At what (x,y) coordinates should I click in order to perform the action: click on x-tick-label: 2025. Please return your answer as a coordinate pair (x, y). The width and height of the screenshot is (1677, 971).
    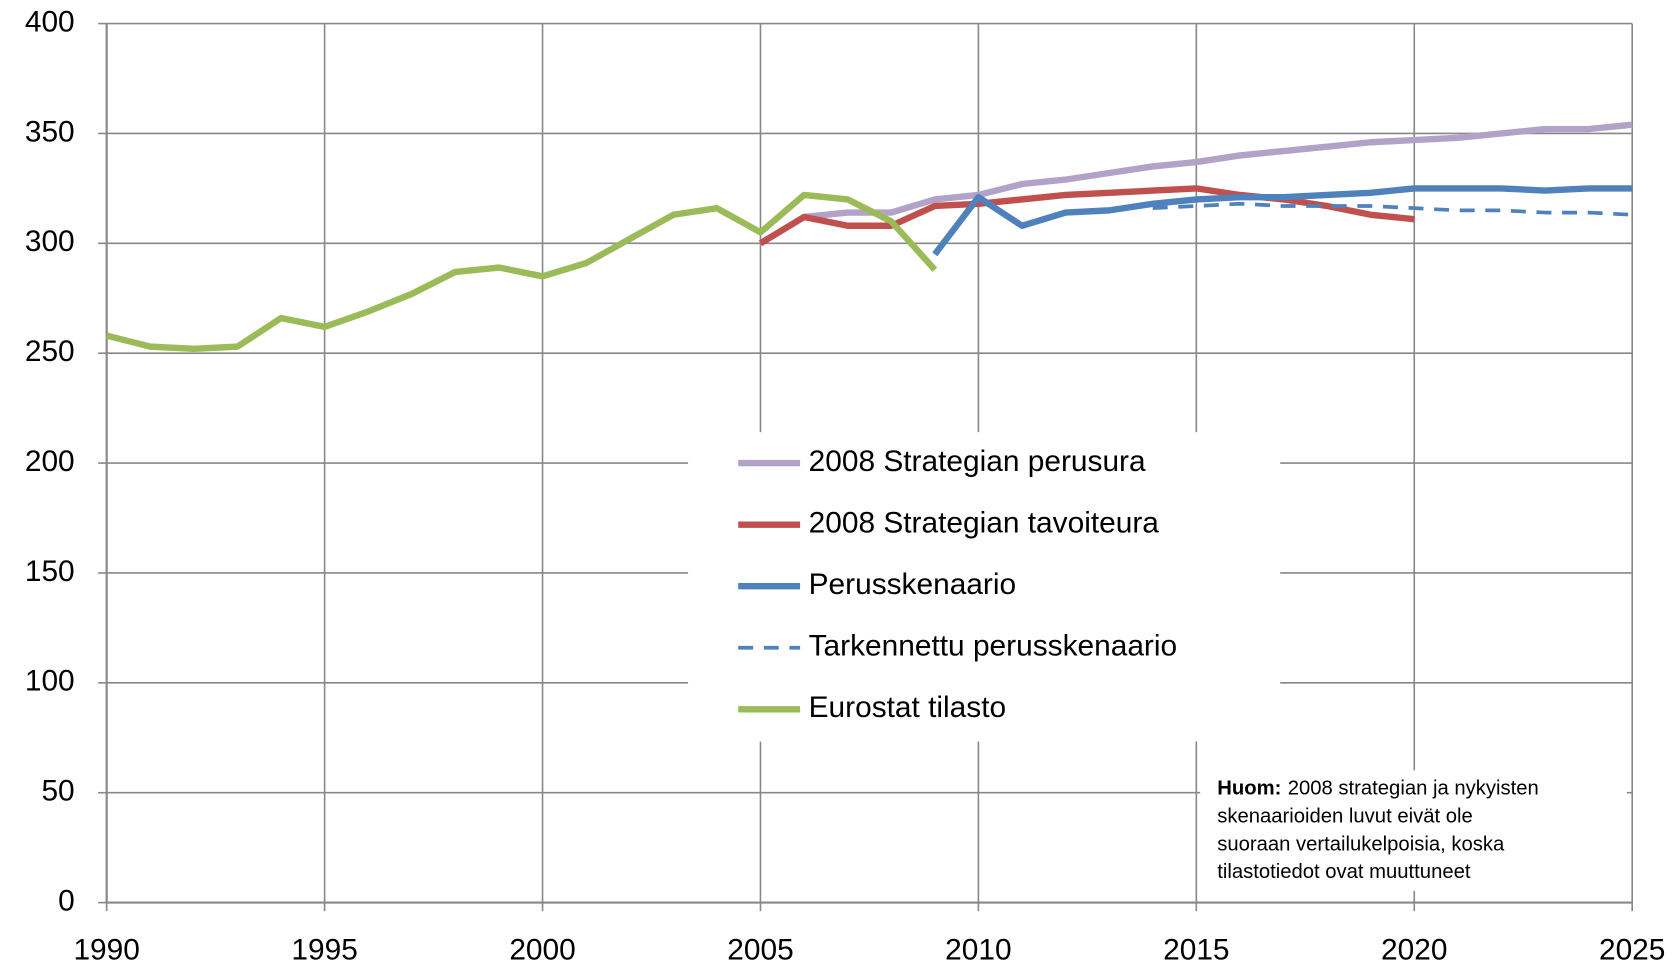
    Looking at the image, I should click on (1632, 950).